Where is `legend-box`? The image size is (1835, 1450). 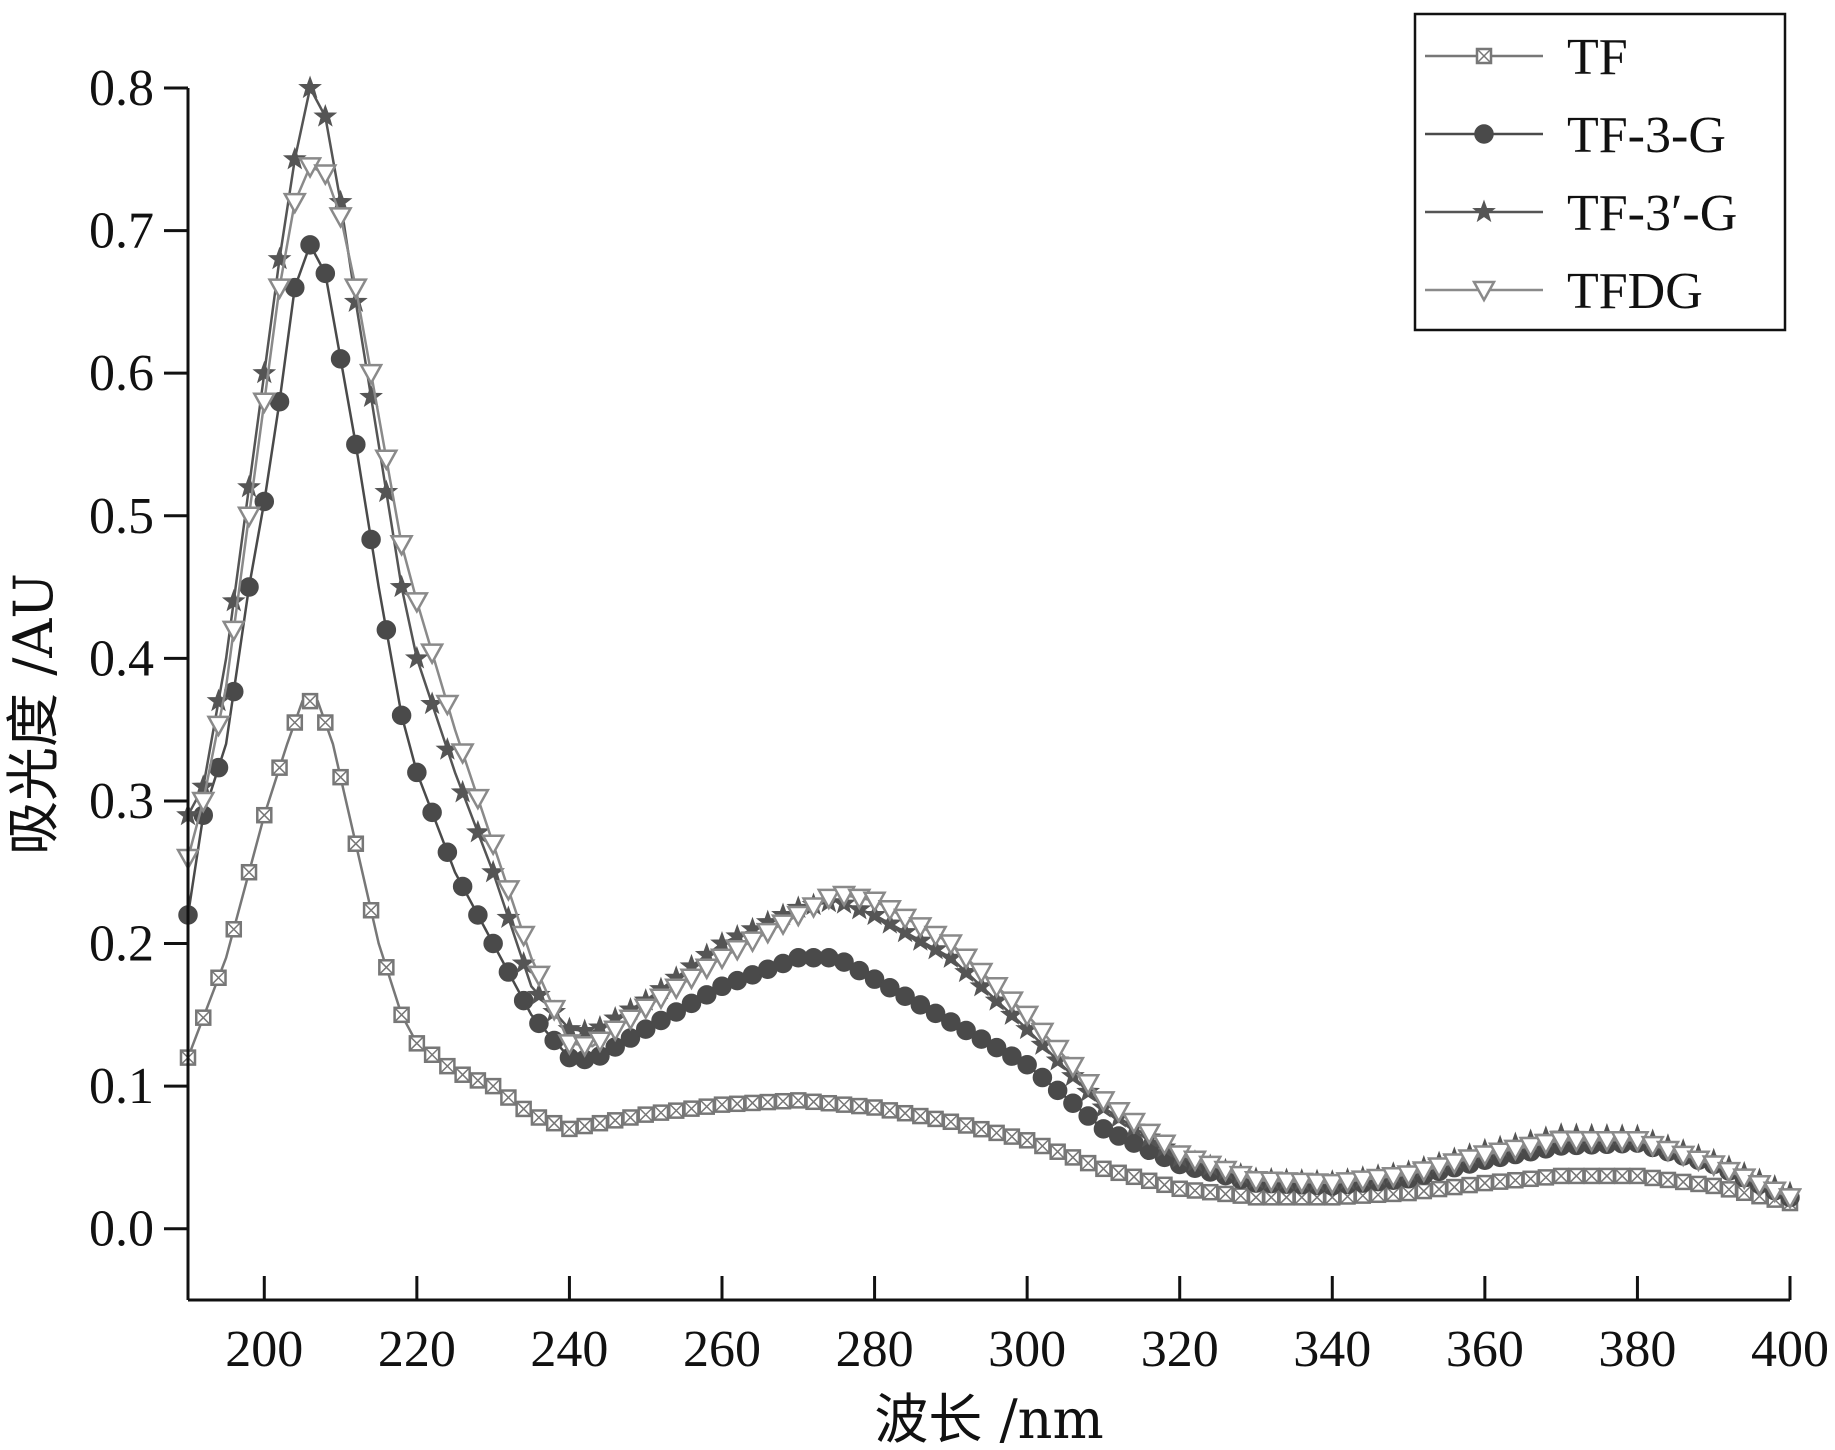
legend-box is located at coordinates (1600, 172).